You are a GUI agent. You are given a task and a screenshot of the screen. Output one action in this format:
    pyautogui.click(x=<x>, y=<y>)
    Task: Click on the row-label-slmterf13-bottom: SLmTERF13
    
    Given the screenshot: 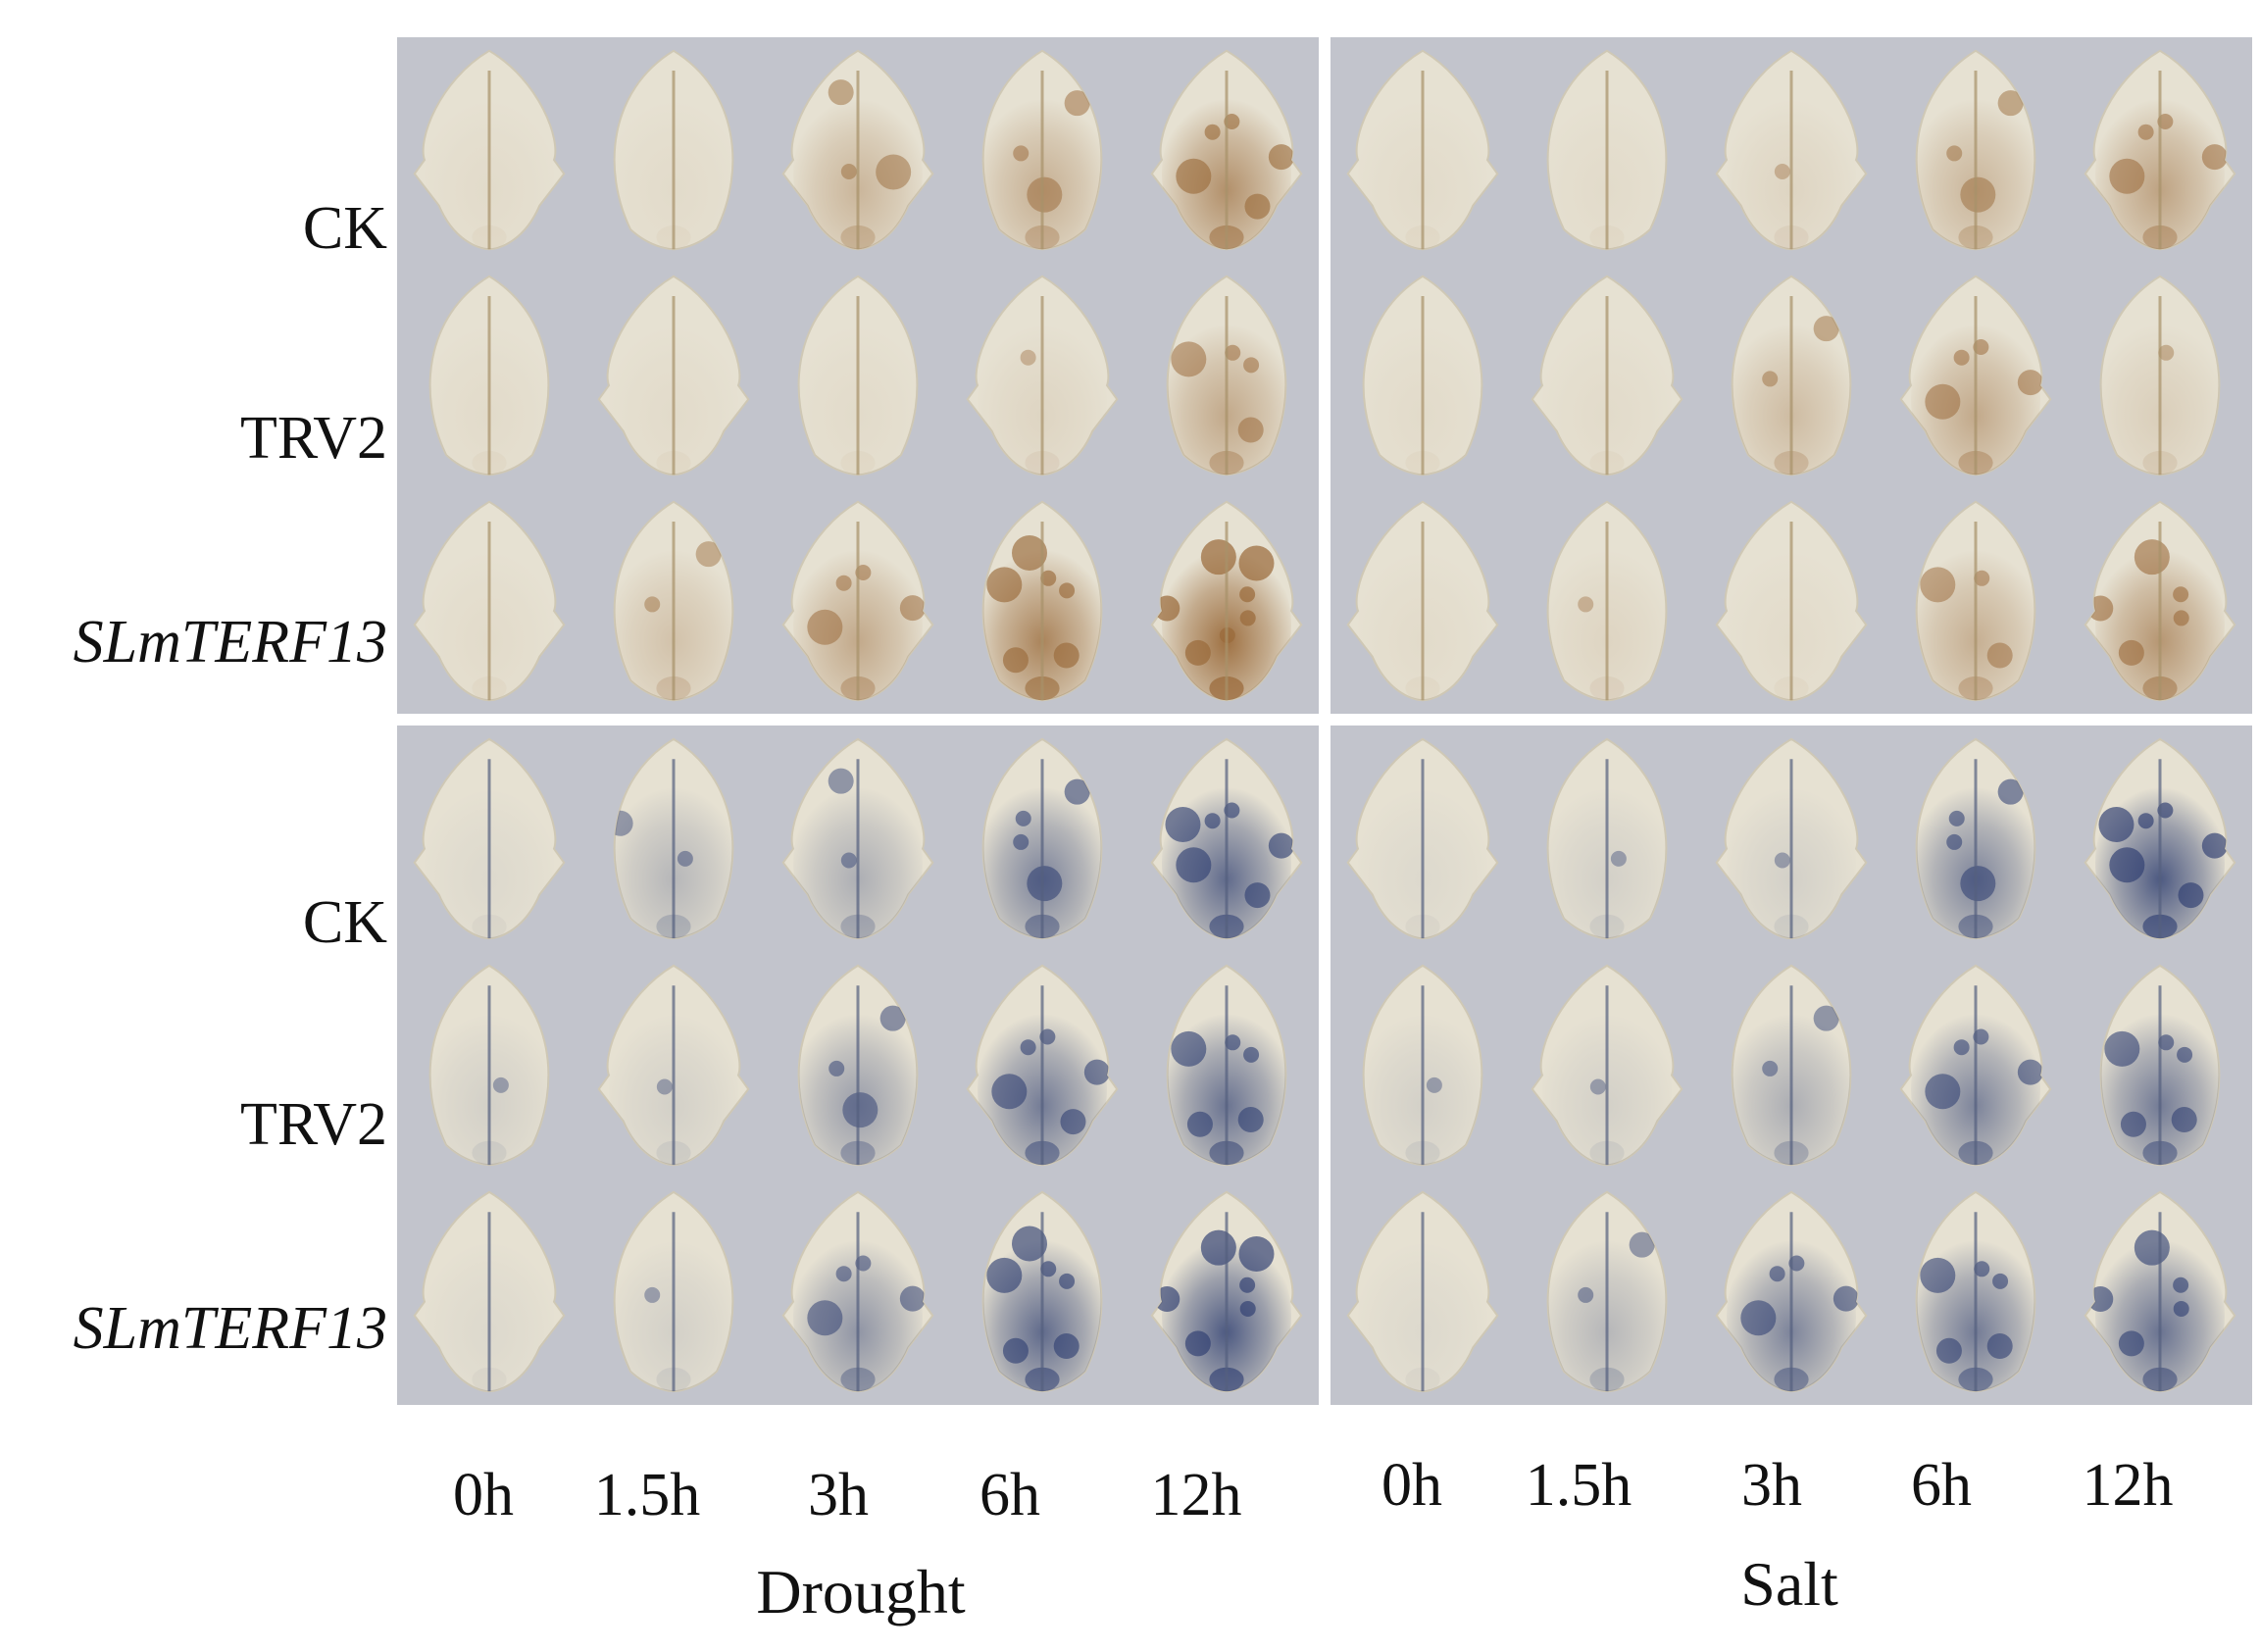 What is the action you would take?
    pyautogui.click(x=230, y=1328)
    